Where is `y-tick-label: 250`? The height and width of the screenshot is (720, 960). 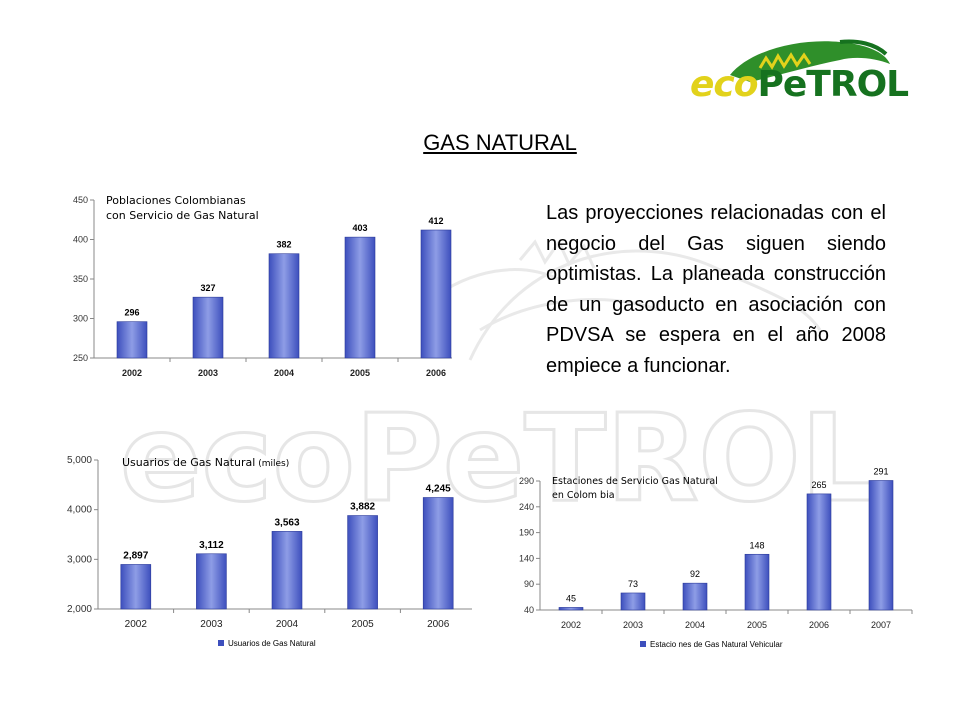 y-tick-label: 250 is located at coordinates (80, 358).